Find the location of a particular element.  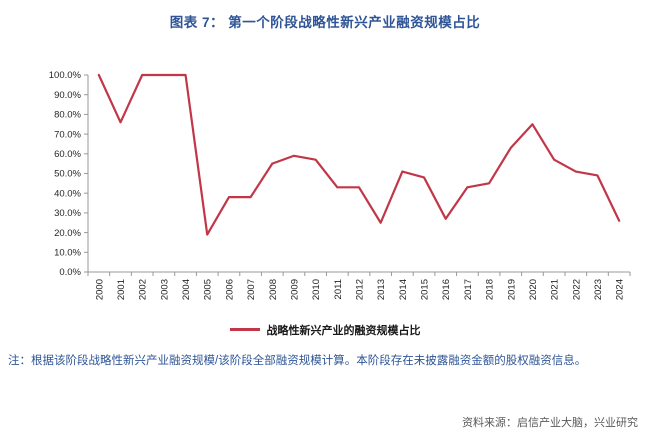

svg-text: 50.0% is located at coordinates (67, 174).